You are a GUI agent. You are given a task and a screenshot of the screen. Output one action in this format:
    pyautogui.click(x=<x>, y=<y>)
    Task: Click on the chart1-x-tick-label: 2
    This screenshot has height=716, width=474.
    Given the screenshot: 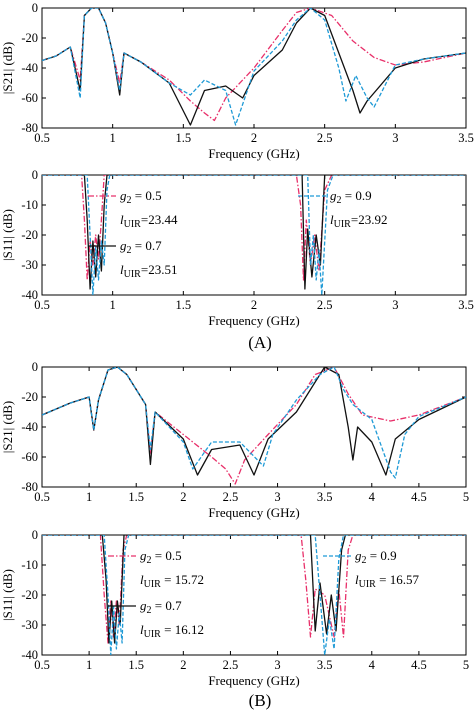 What is the action you would take?
    pyautogui.click(x=254, y=305)
    